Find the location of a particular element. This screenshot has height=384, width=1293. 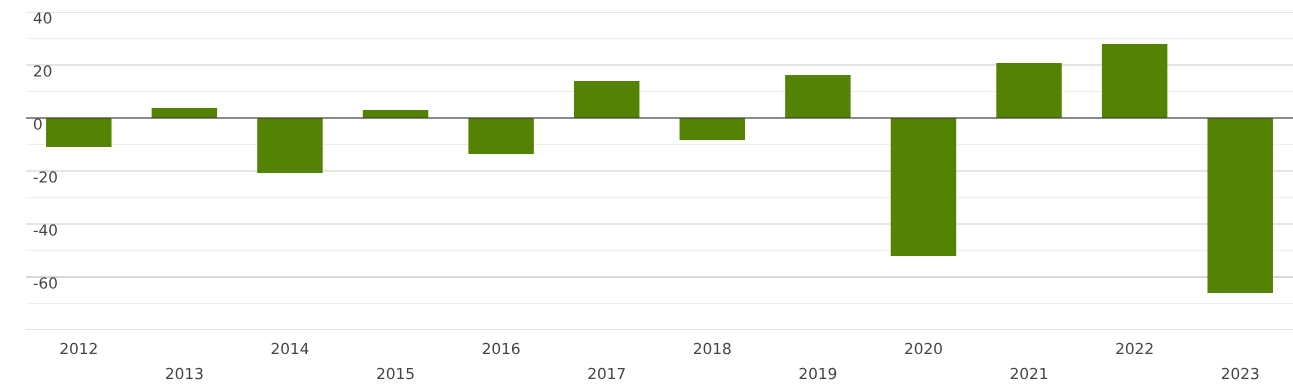

y-tick-label: -40 is located at coordinates (45, 230).